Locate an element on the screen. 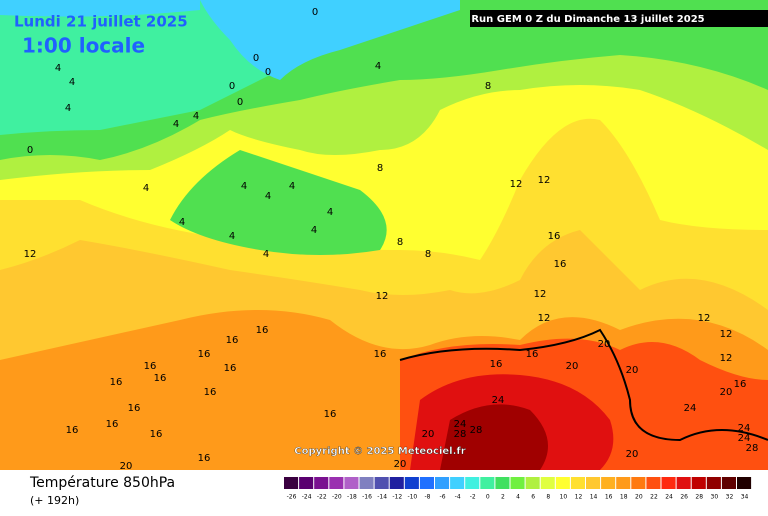  coastline is located at coordinates (583, 385).